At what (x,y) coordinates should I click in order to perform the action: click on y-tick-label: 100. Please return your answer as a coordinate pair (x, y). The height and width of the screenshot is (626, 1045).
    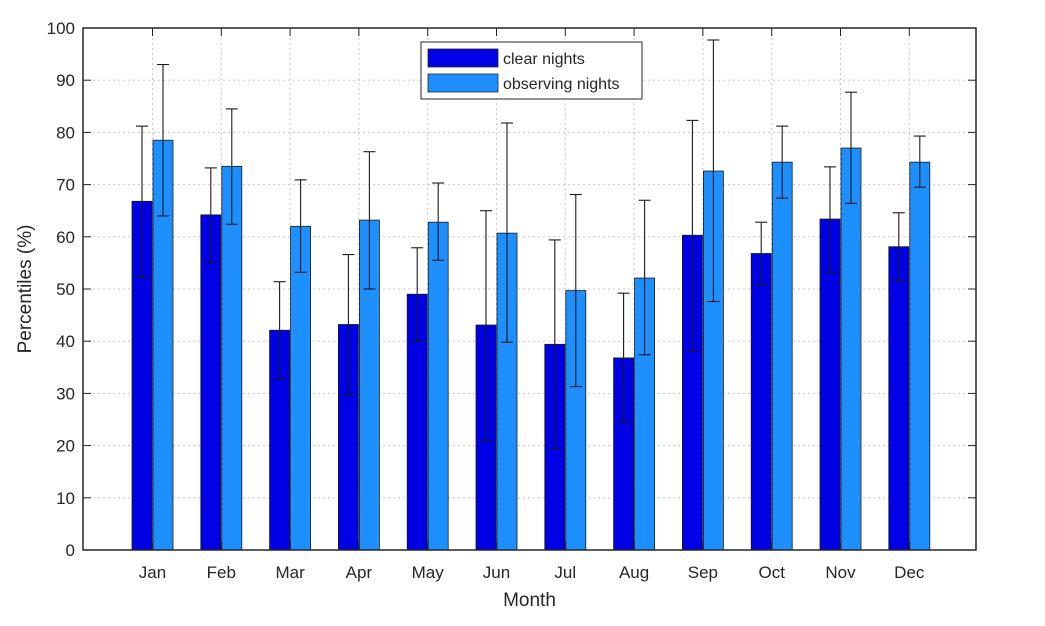
    Looking at the image, I should click on (61, 28).